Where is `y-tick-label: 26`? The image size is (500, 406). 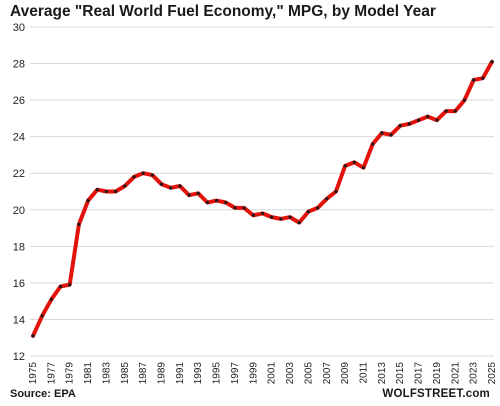
y-tick-label: 26 is located at coordinates (19, 101).